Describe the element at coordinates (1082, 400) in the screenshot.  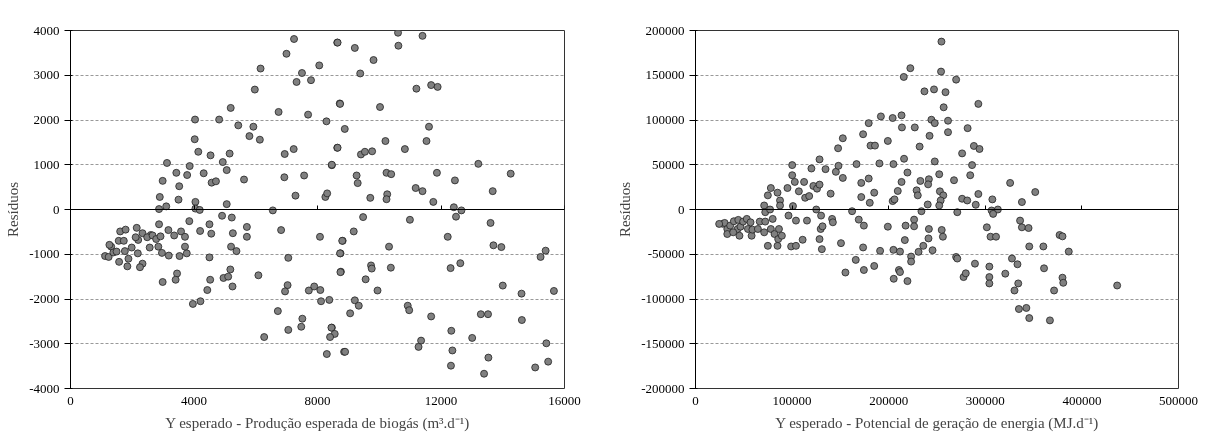
I see `x-tick-label: 400000` at that location.